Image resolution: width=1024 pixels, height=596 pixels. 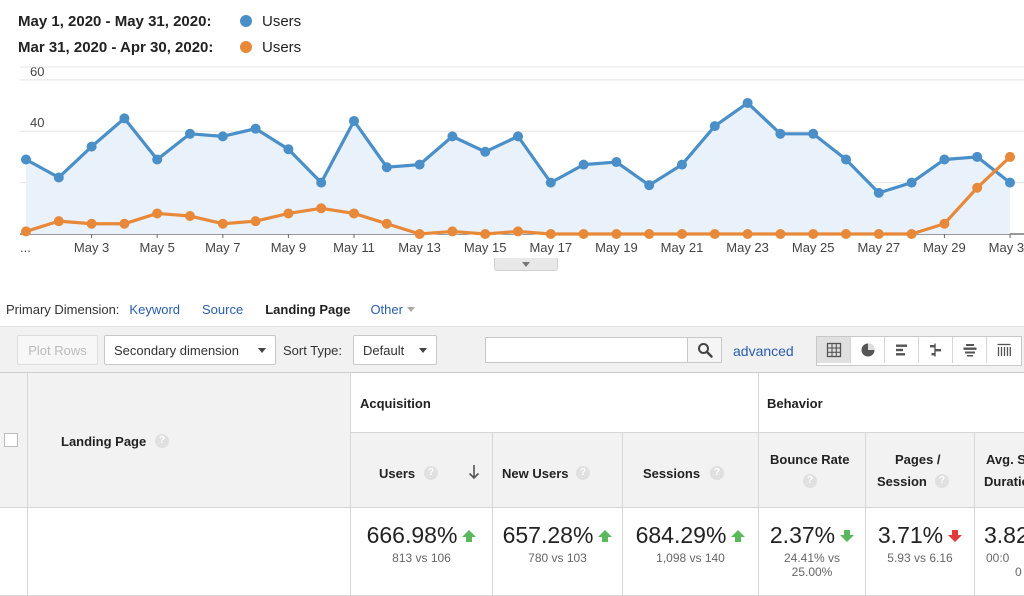 What do you see at coordinates (586, 350) in the screenshot?
I see `table-search-input` at bounding box center [586, 350].